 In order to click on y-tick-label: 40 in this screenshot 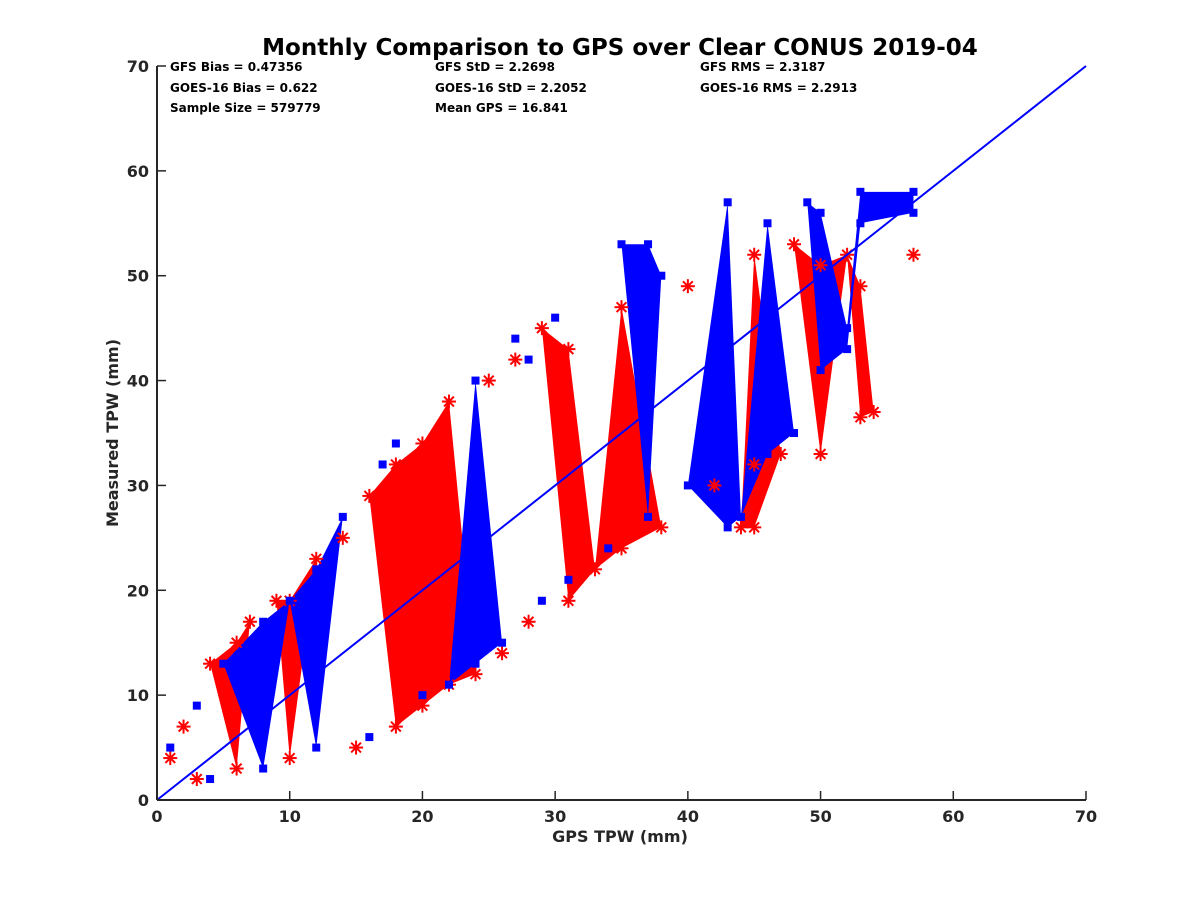, I will do `click(138, 381)`.